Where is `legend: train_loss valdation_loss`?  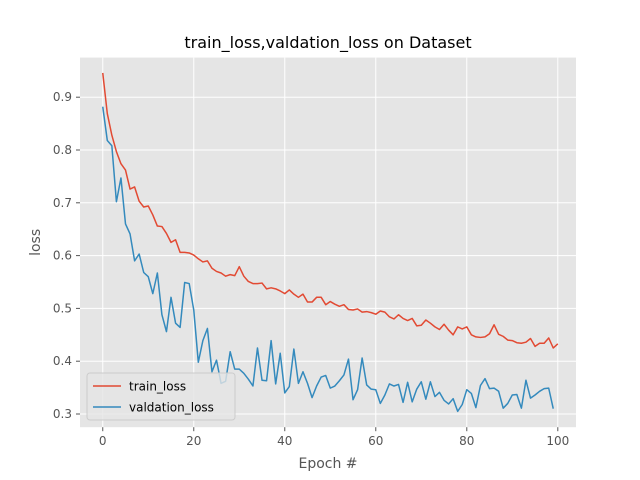 legend: train_loss valdation_loss is located at coordinates (161, 396).